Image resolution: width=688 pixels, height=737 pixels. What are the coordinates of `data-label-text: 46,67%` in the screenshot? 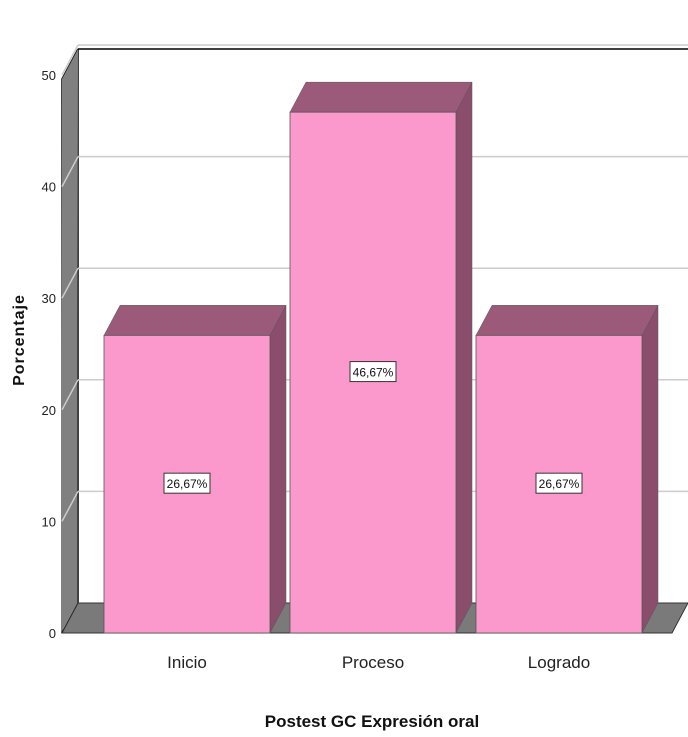 It's located at (373, 373).